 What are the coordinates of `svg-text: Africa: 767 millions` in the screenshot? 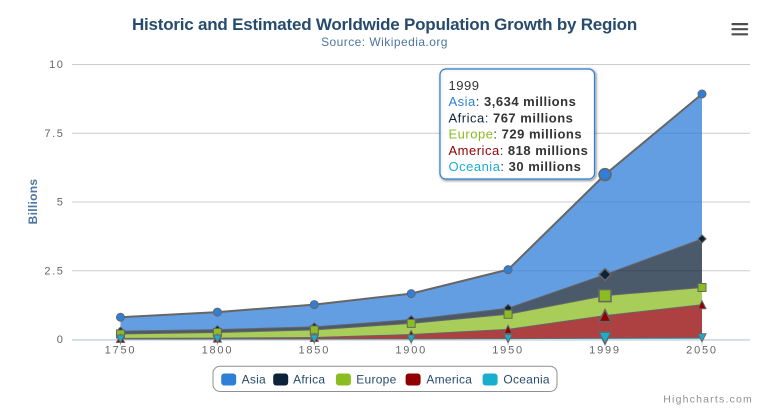 It's located at (511, 117).